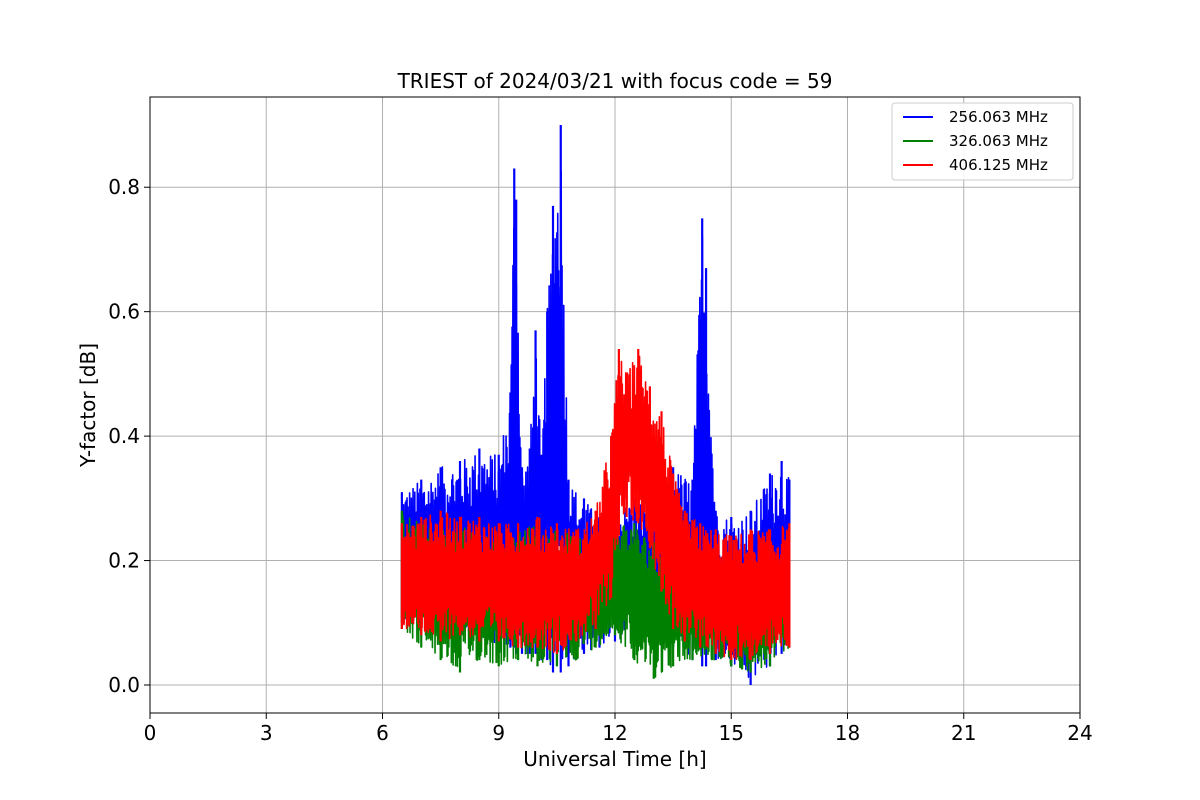  Describe the element at coordinates (124, 312) in the screenshot. I see `y-tick-label: 0.6` at that location.